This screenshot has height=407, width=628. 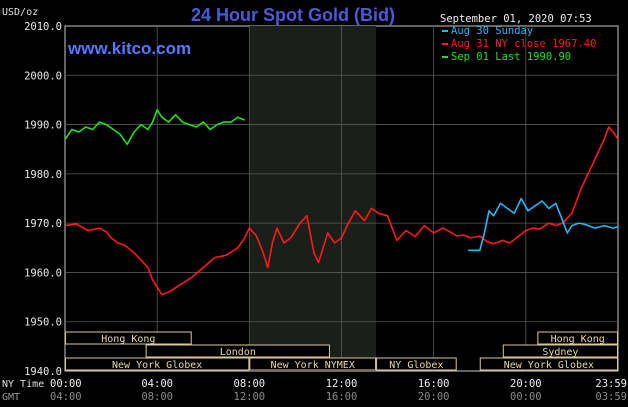 What do you see at coordinates (43, 224) in the screenshot?
I see `y-tick-label: 1970.0` at bounding box center [43, 224].